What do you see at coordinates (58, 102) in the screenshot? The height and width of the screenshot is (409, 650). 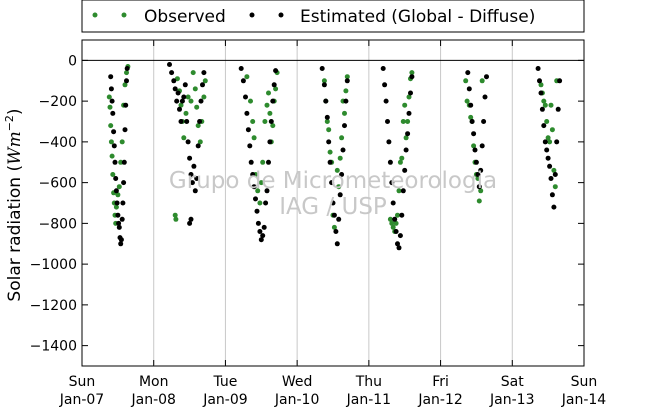 I see `y-tick-label: −200` at bounding box center [58, 102].